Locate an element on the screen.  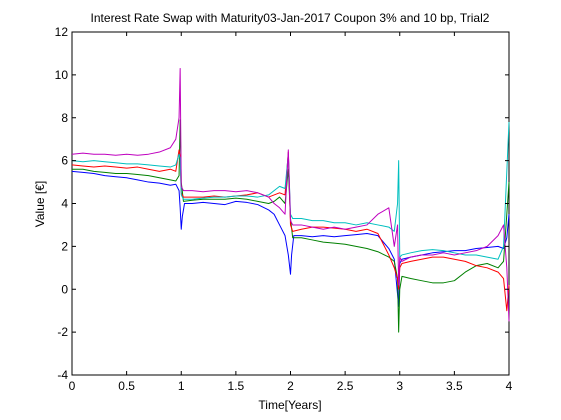
y-tick-label: 2 is located at coordinates (64, 246).